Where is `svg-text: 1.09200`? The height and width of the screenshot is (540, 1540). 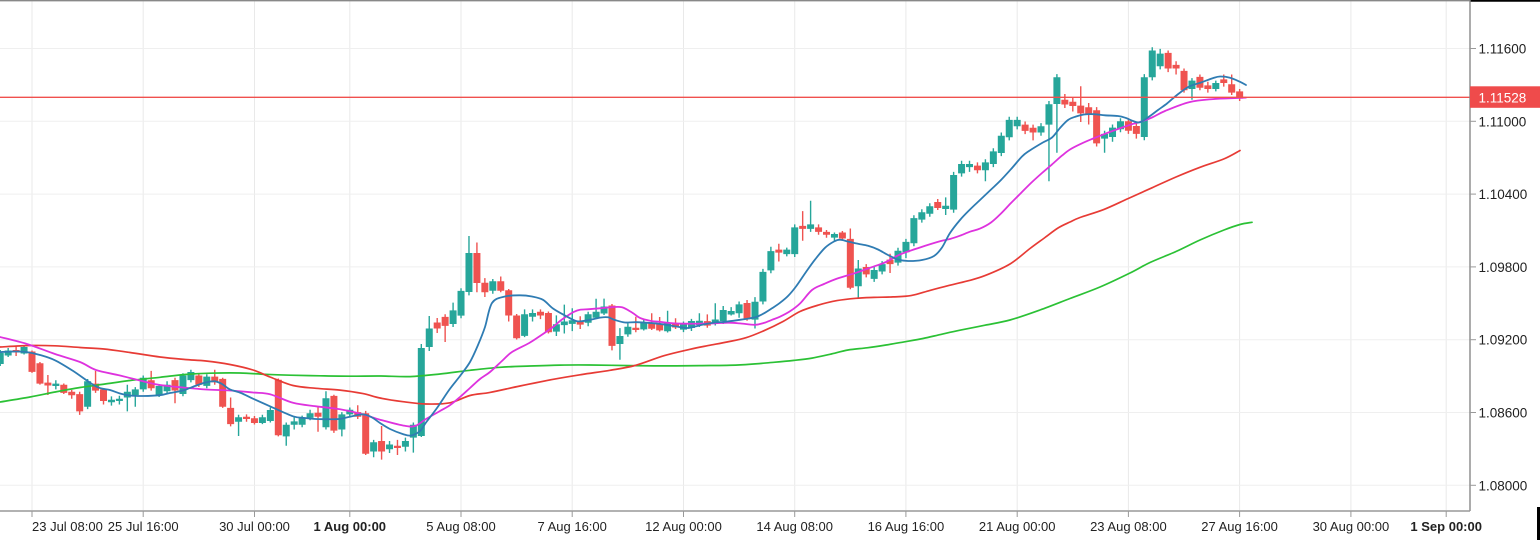 svg-text: 1.09200 is located at coordinates (1503, 340).